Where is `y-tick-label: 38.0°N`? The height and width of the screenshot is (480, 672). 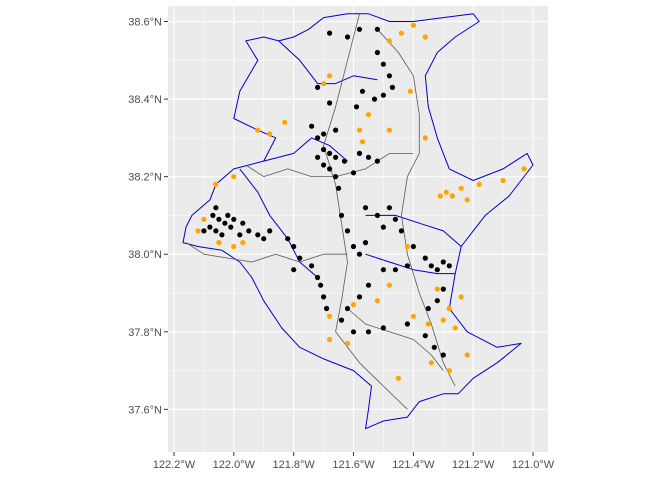 y-tick-label: 38.0°N is located at coordinates (145, 255).